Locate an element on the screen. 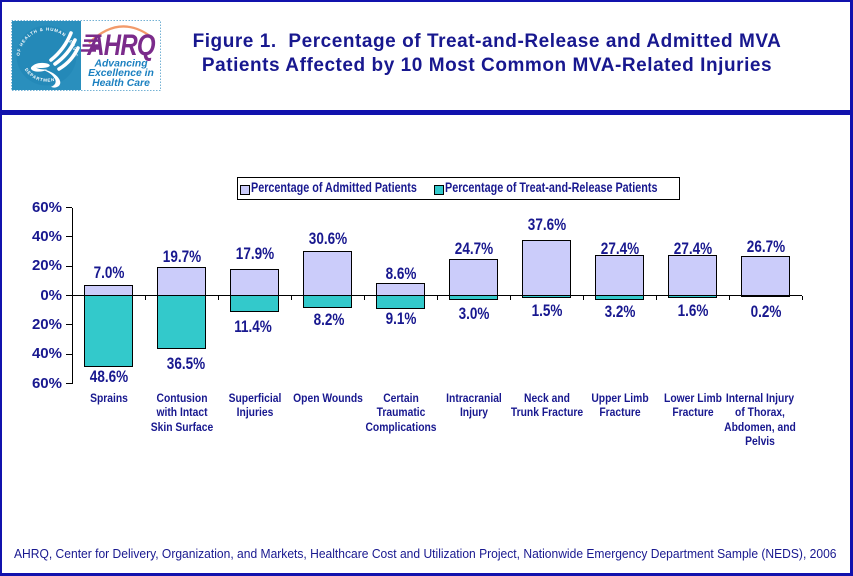  svg-text: Health Care is located at coordinates (121, 83).